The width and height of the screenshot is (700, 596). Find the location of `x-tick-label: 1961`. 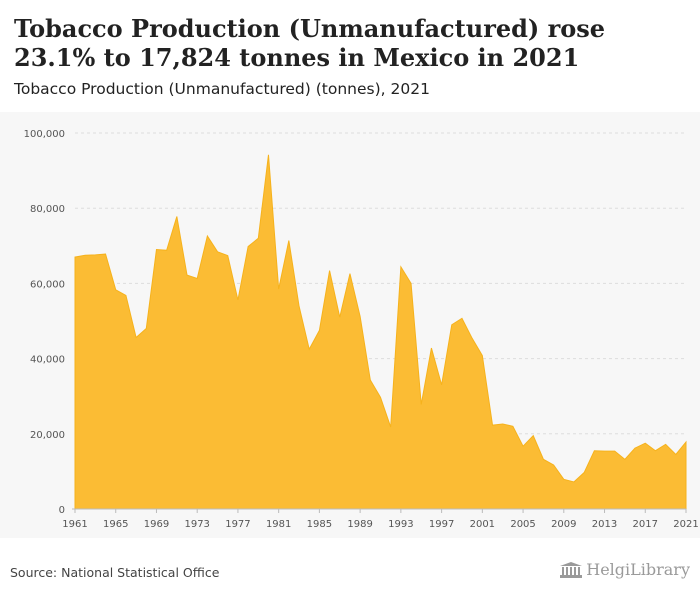

x-tick-label: 1961 is located at coordinates (74, 524).